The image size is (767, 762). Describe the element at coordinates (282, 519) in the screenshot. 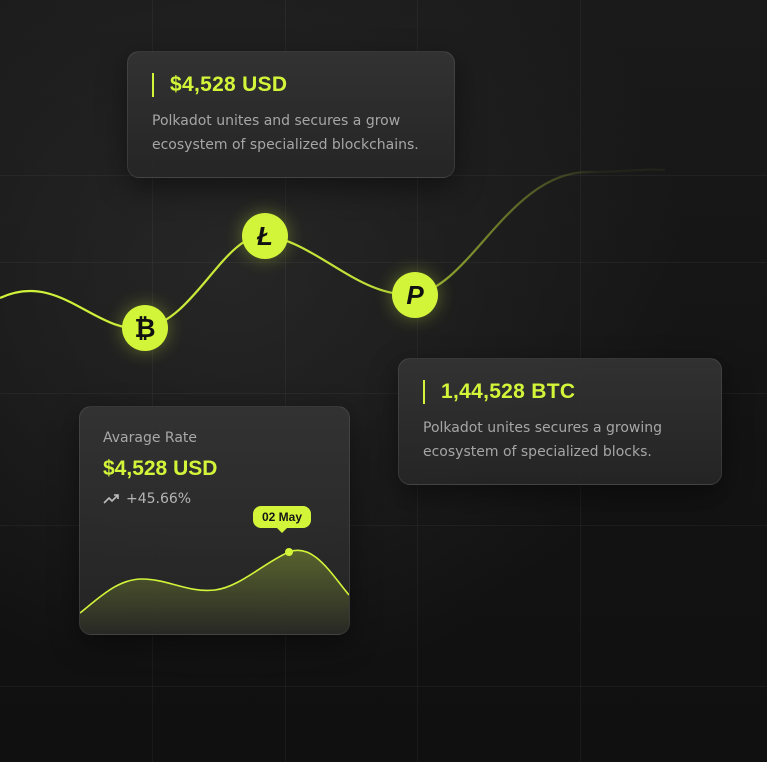

I see `date-tooltip: 02 May` at that location.